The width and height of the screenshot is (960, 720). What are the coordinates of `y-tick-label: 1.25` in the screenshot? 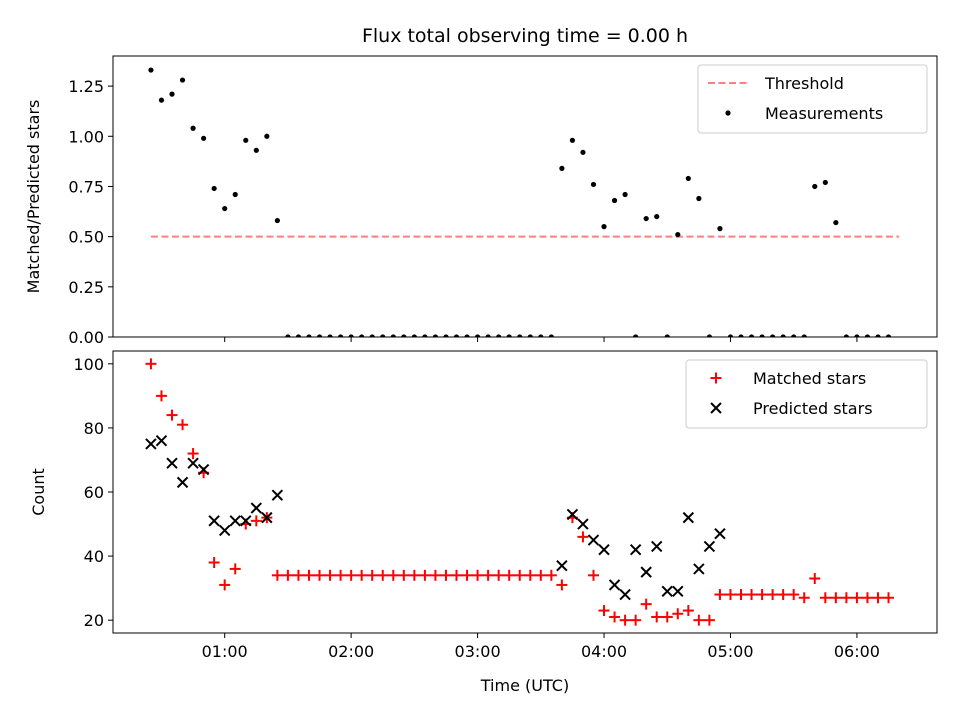 It's located at (86, 86).